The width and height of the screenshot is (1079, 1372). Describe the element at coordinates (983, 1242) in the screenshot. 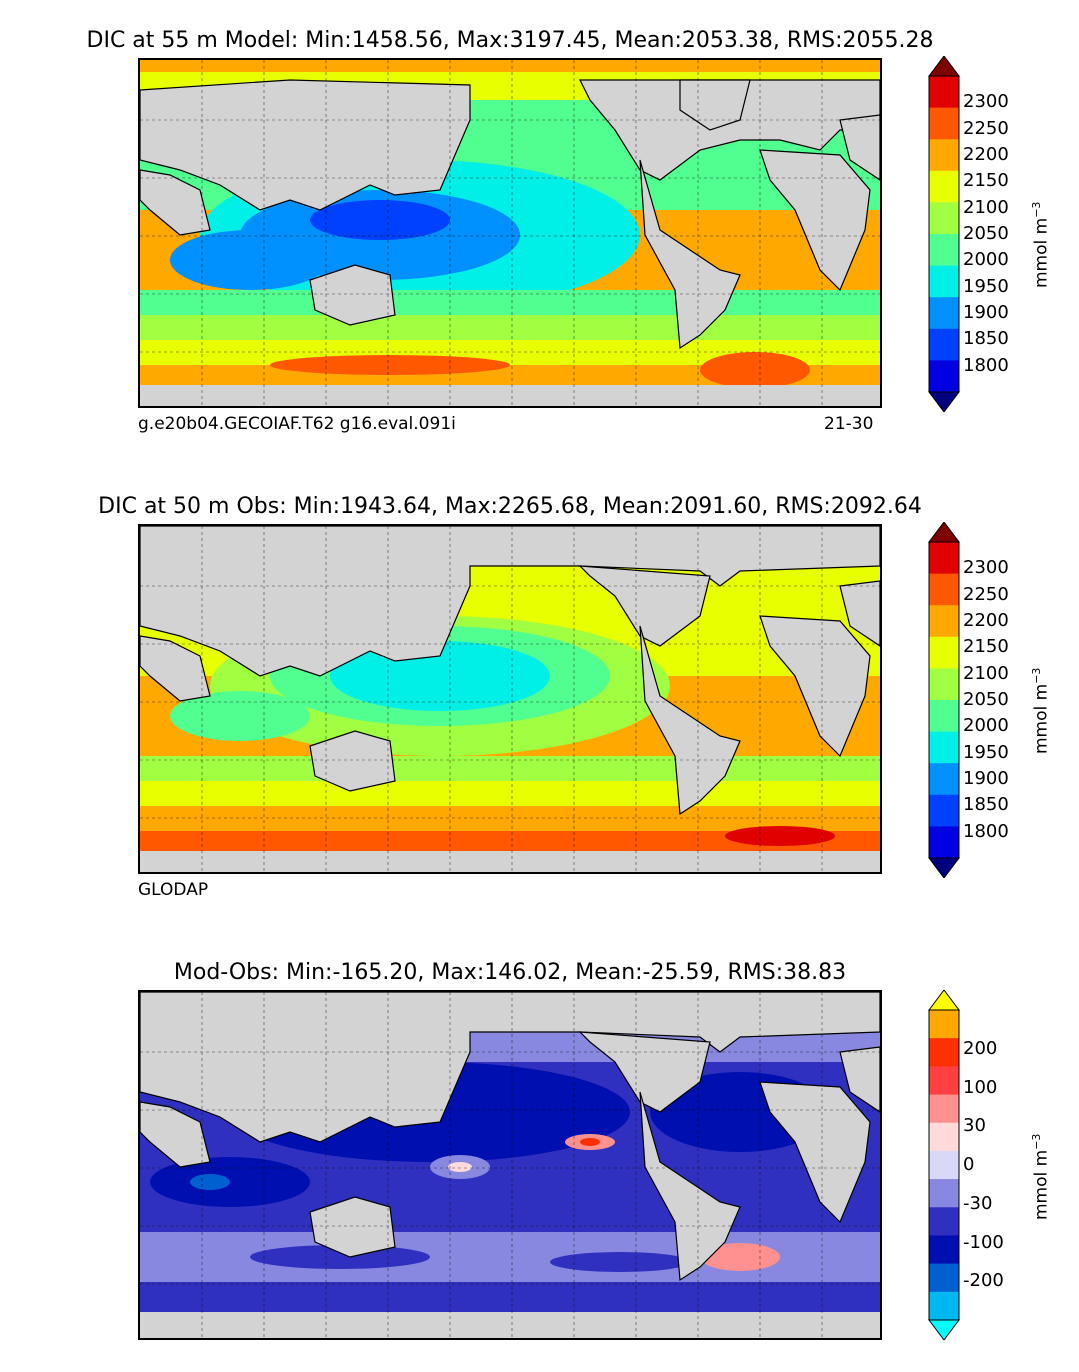

I see `colorbar-tick-label: -100` at that location.